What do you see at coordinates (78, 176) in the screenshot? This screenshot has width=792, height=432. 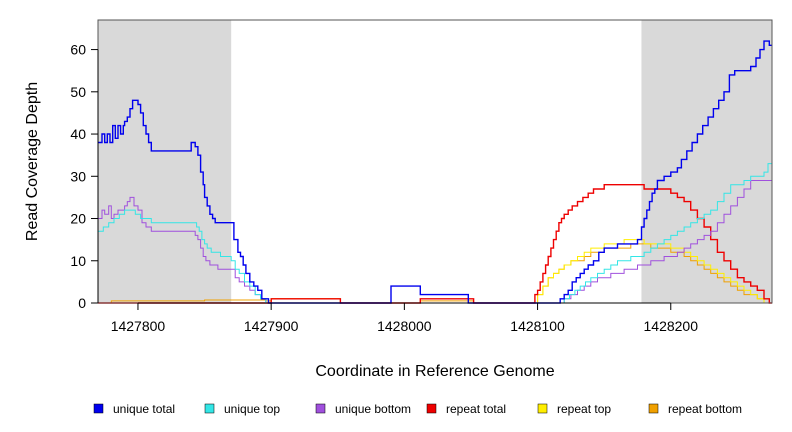 I see `y-tick-label: 30` at bounding box center [78, 176].